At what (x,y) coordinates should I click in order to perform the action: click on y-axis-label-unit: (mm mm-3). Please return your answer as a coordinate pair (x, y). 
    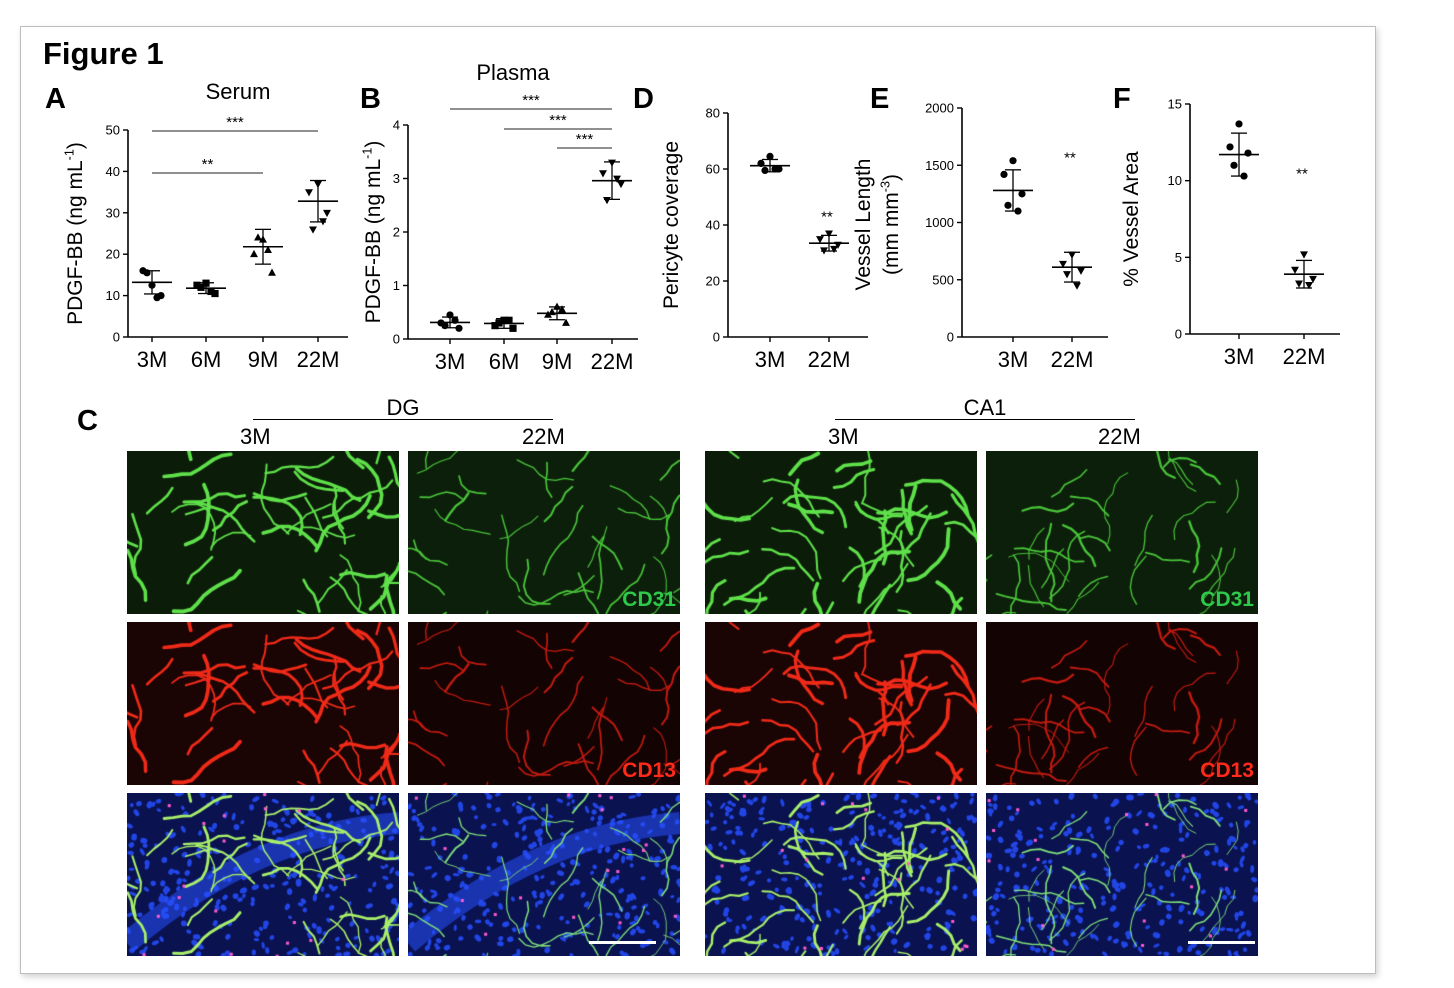
    Looking at the image, I should click on (891, 224).